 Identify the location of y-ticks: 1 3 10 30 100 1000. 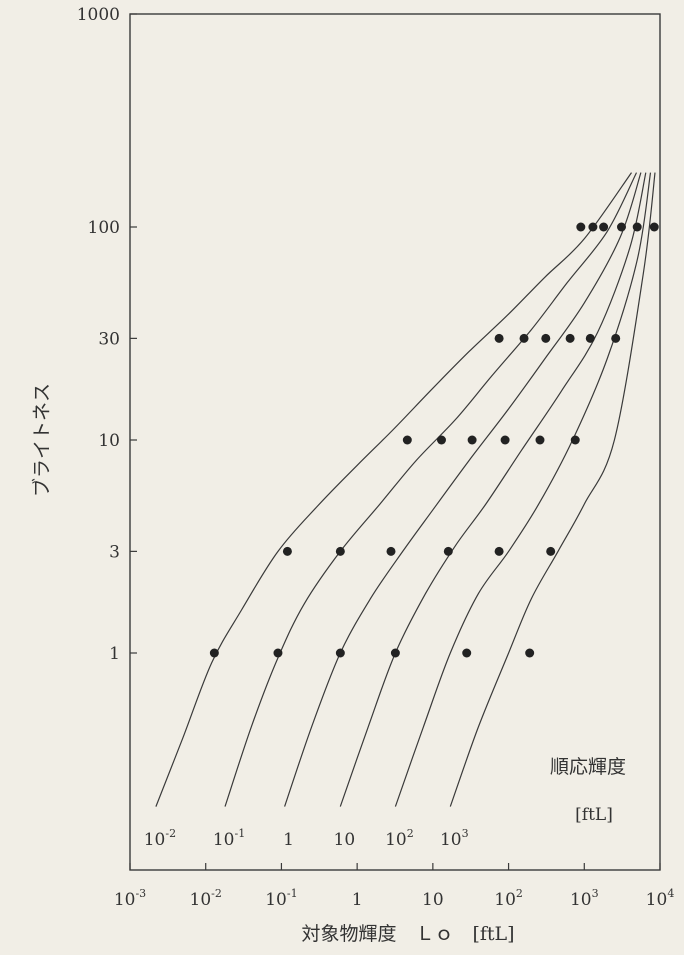
(107, 334).